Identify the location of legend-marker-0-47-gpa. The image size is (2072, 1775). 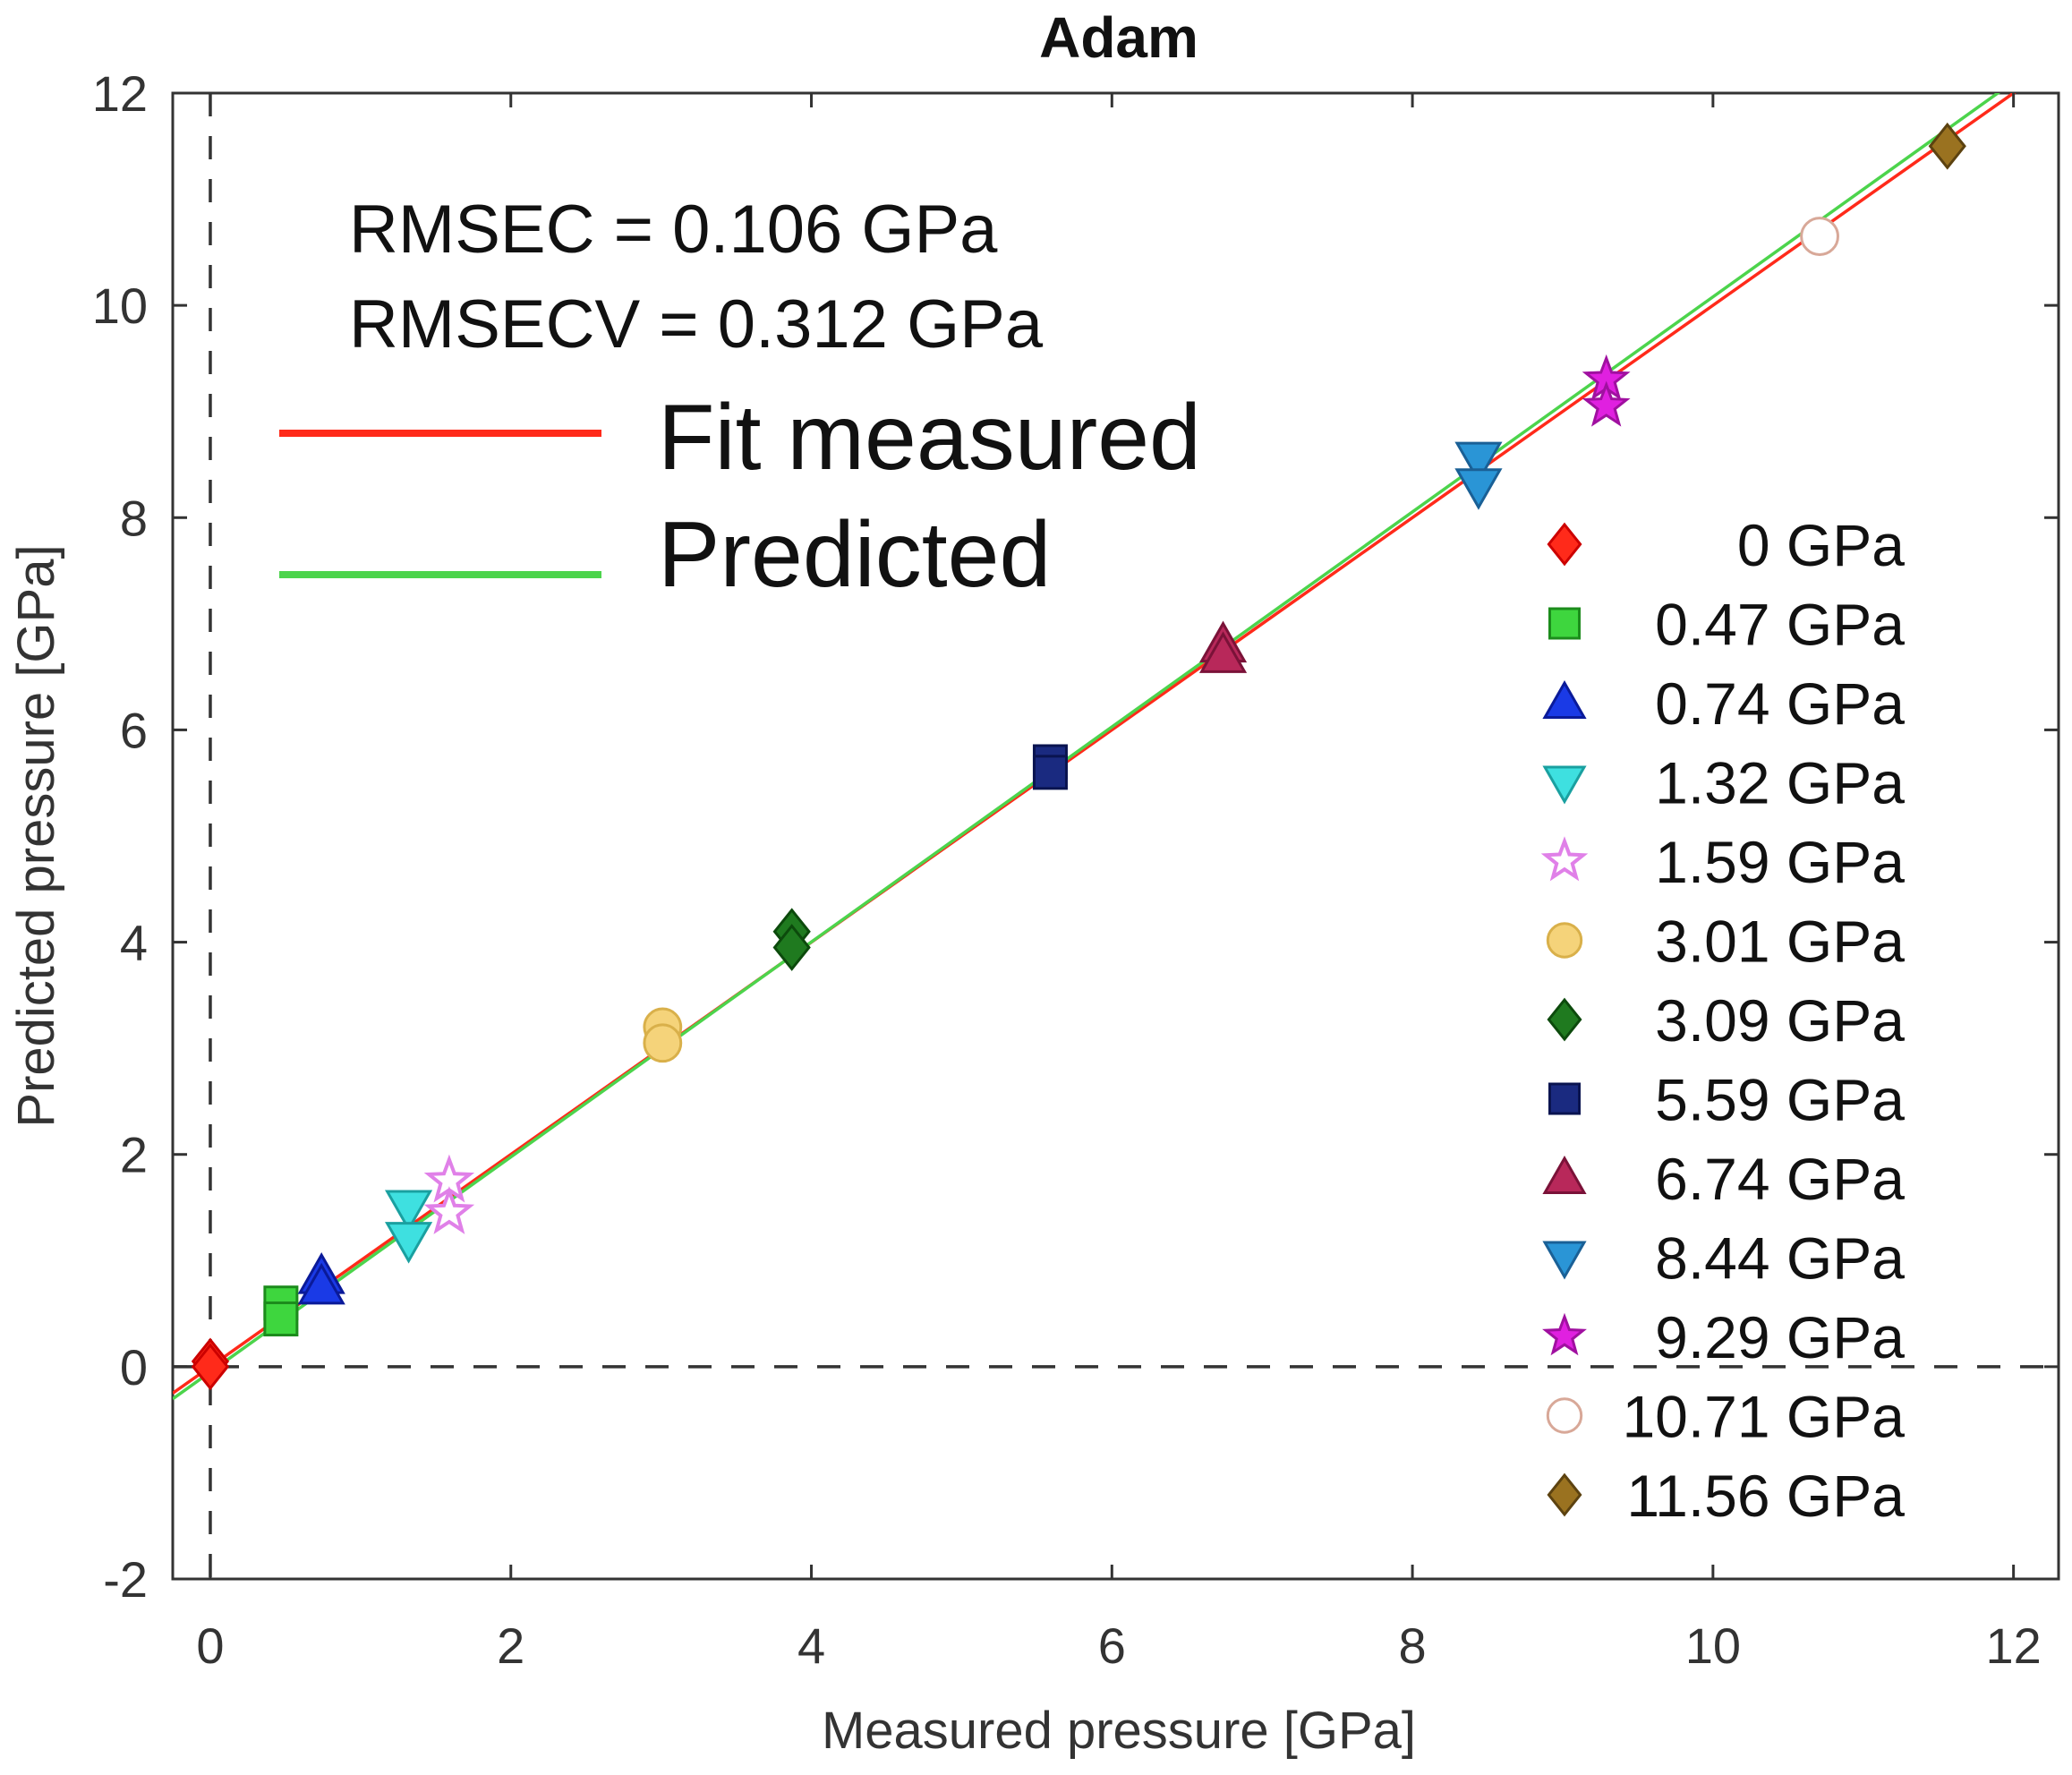
(1565, 623).